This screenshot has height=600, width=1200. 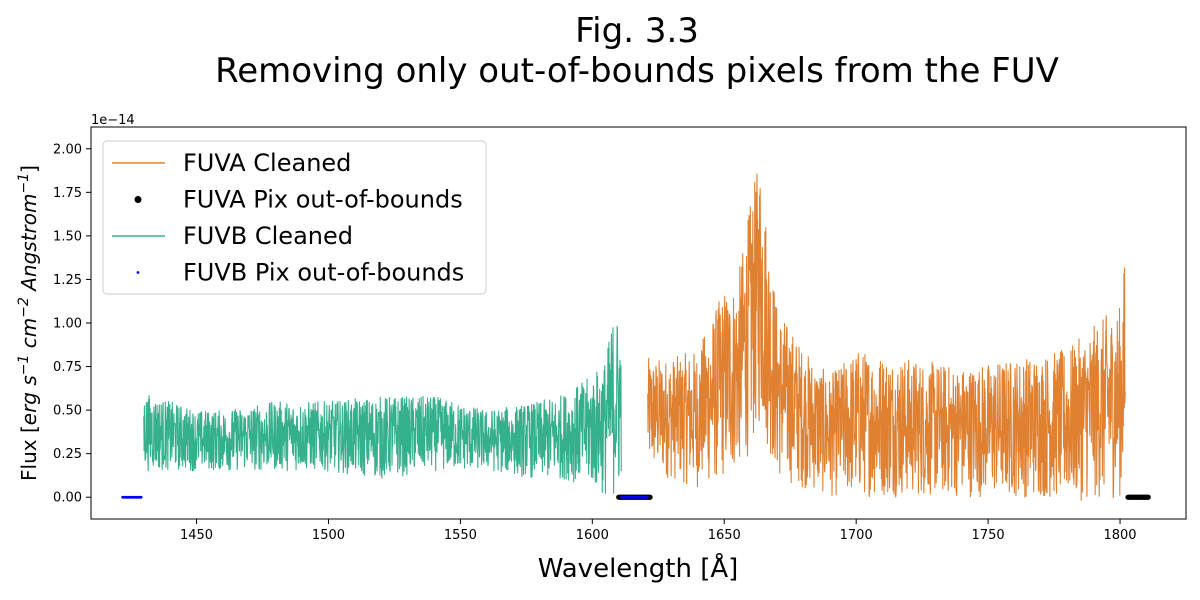 I want to click on y-tick-label: 0.50, so click(x=67, y=411).